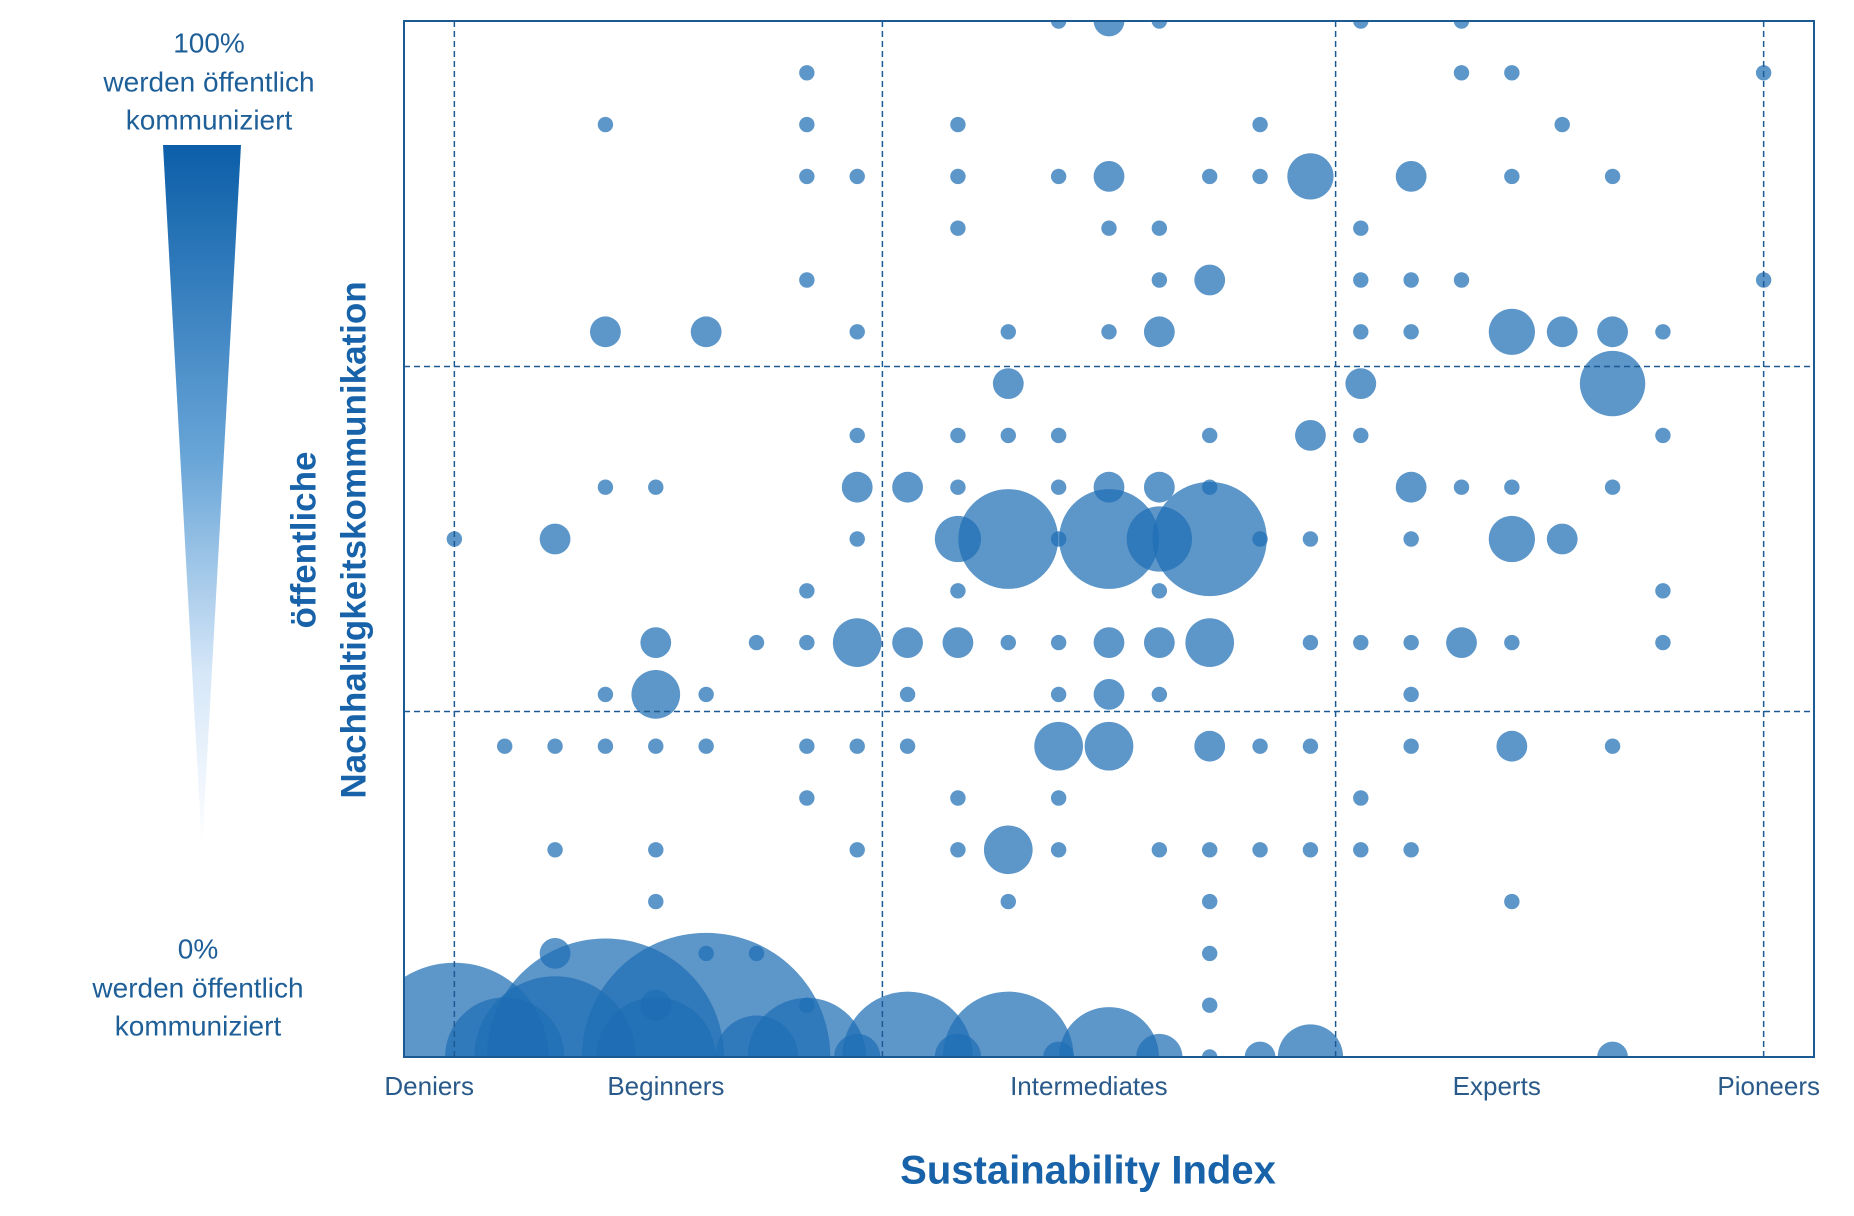 The image size is (1854, 1216). I want to click on x-tick-label: Intermediates, so click(1089, 1086).